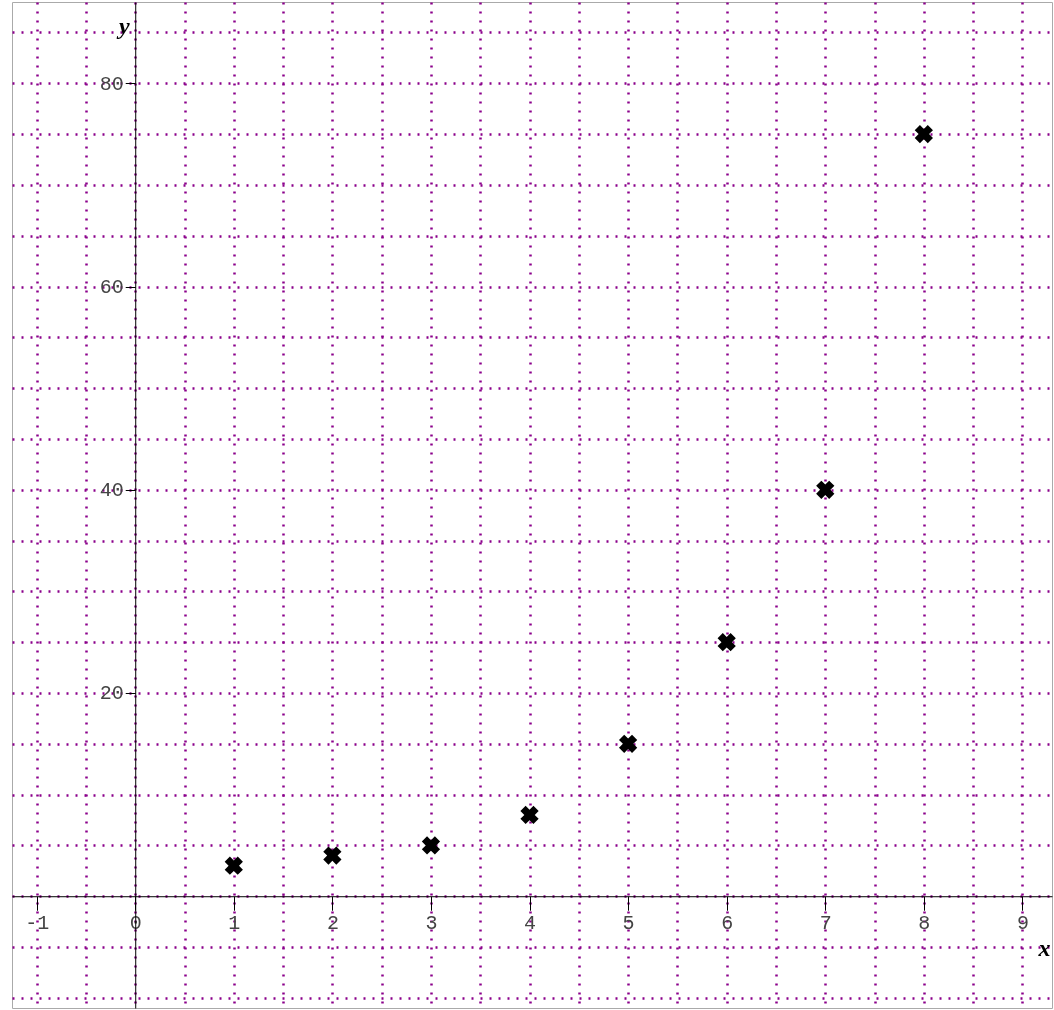 This screenshot has width=1054, height=1010. I want to click on x-tick-label: 1, so click(234, 923).